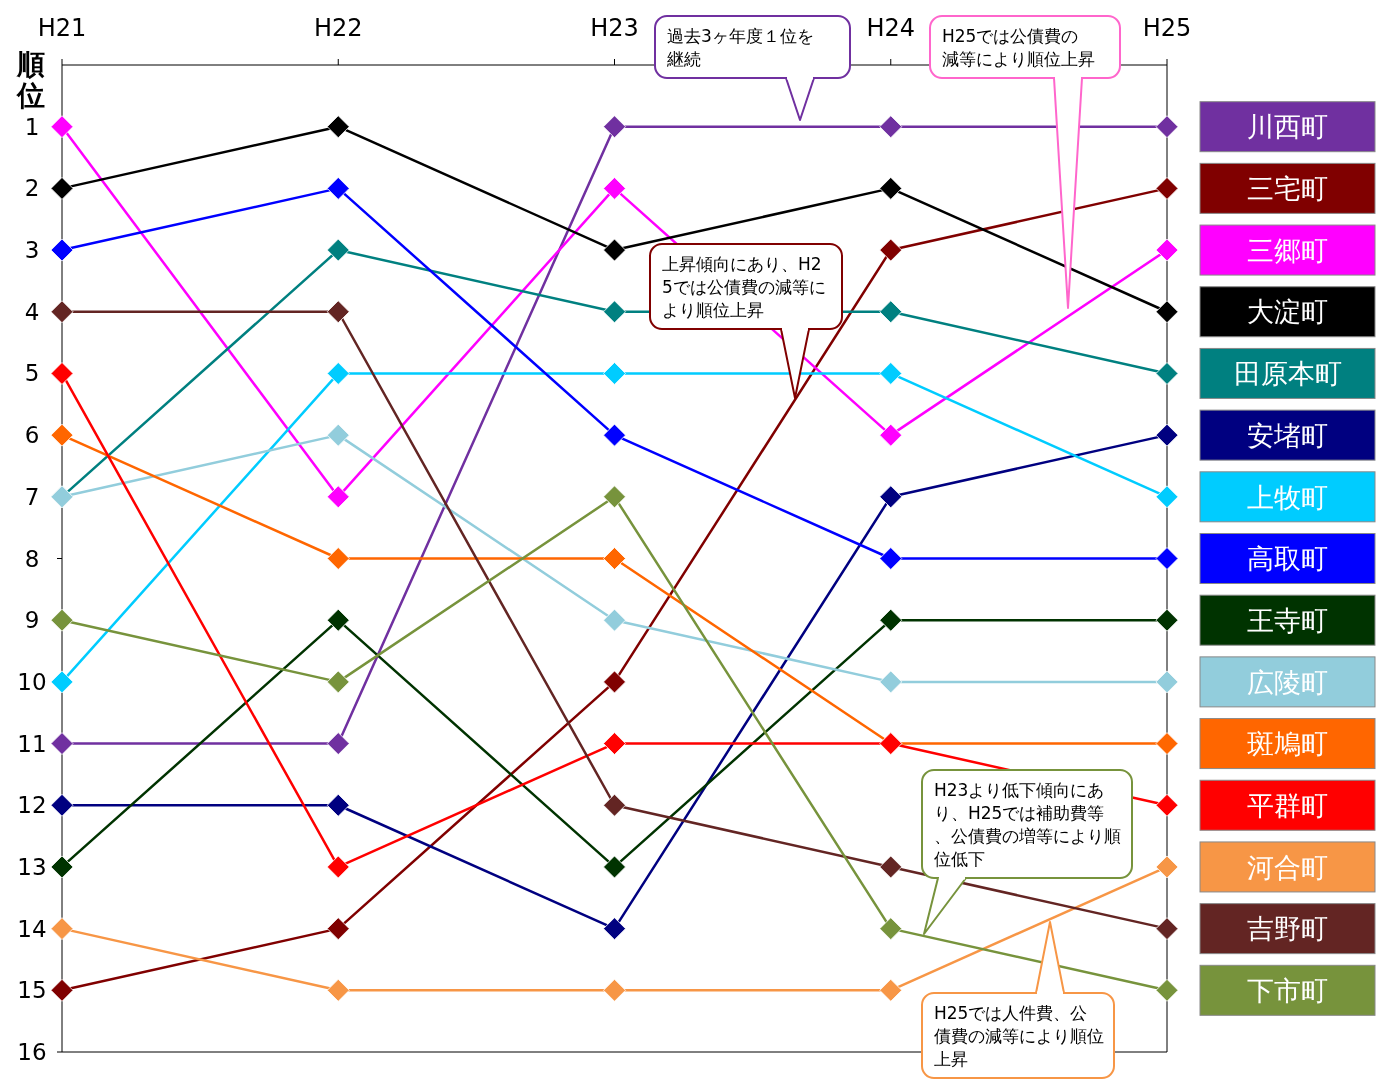 This screenshot has width=1390, height=1090. What do you see at coordinates (1287, 559) in the screenshot?
I see `text: 高取町` at bounding box center [1287, 559].